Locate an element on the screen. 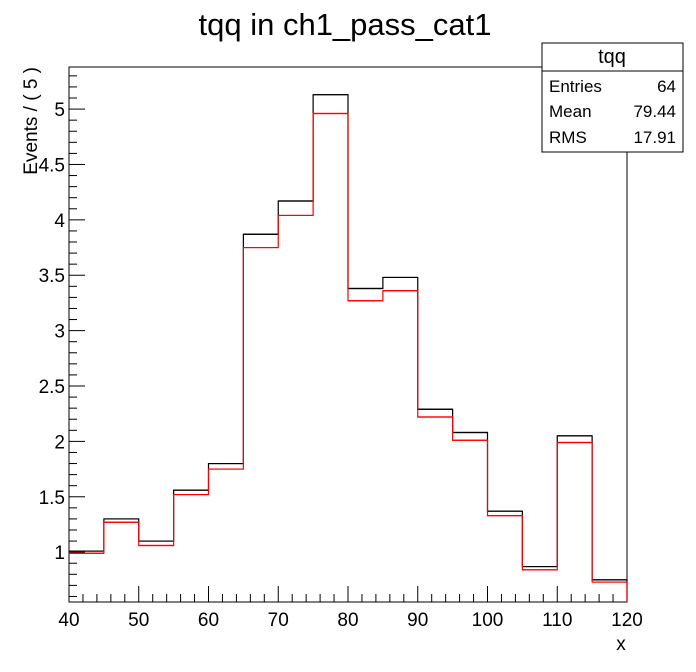 The width and height of the screenshot is (696, 672). y-tick-label: 1 is located at coordinates (59, 553).